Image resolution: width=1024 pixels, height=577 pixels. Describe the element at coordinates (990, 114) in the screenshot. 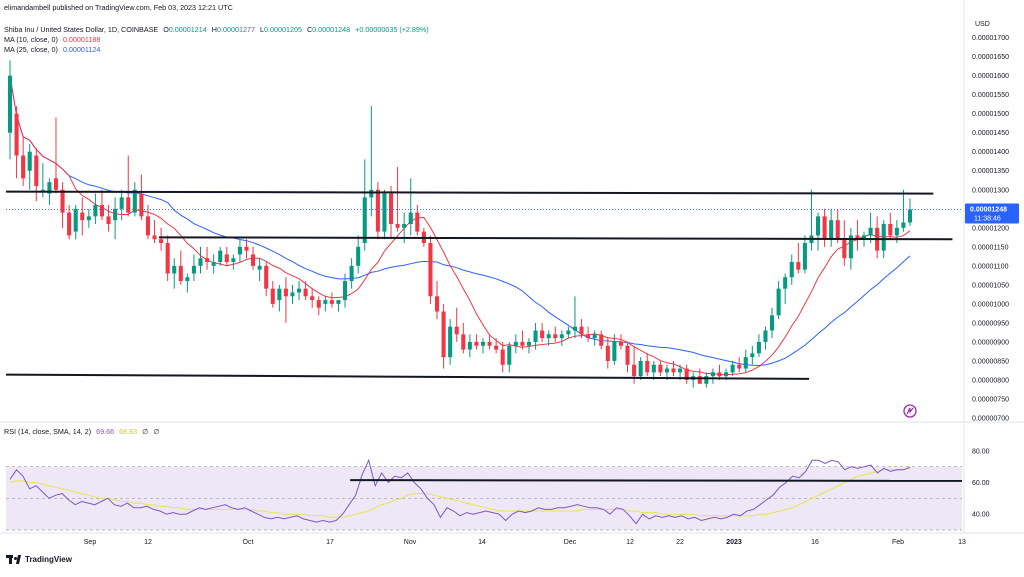

I see `price-tick-label: 0.00001500` at that location.